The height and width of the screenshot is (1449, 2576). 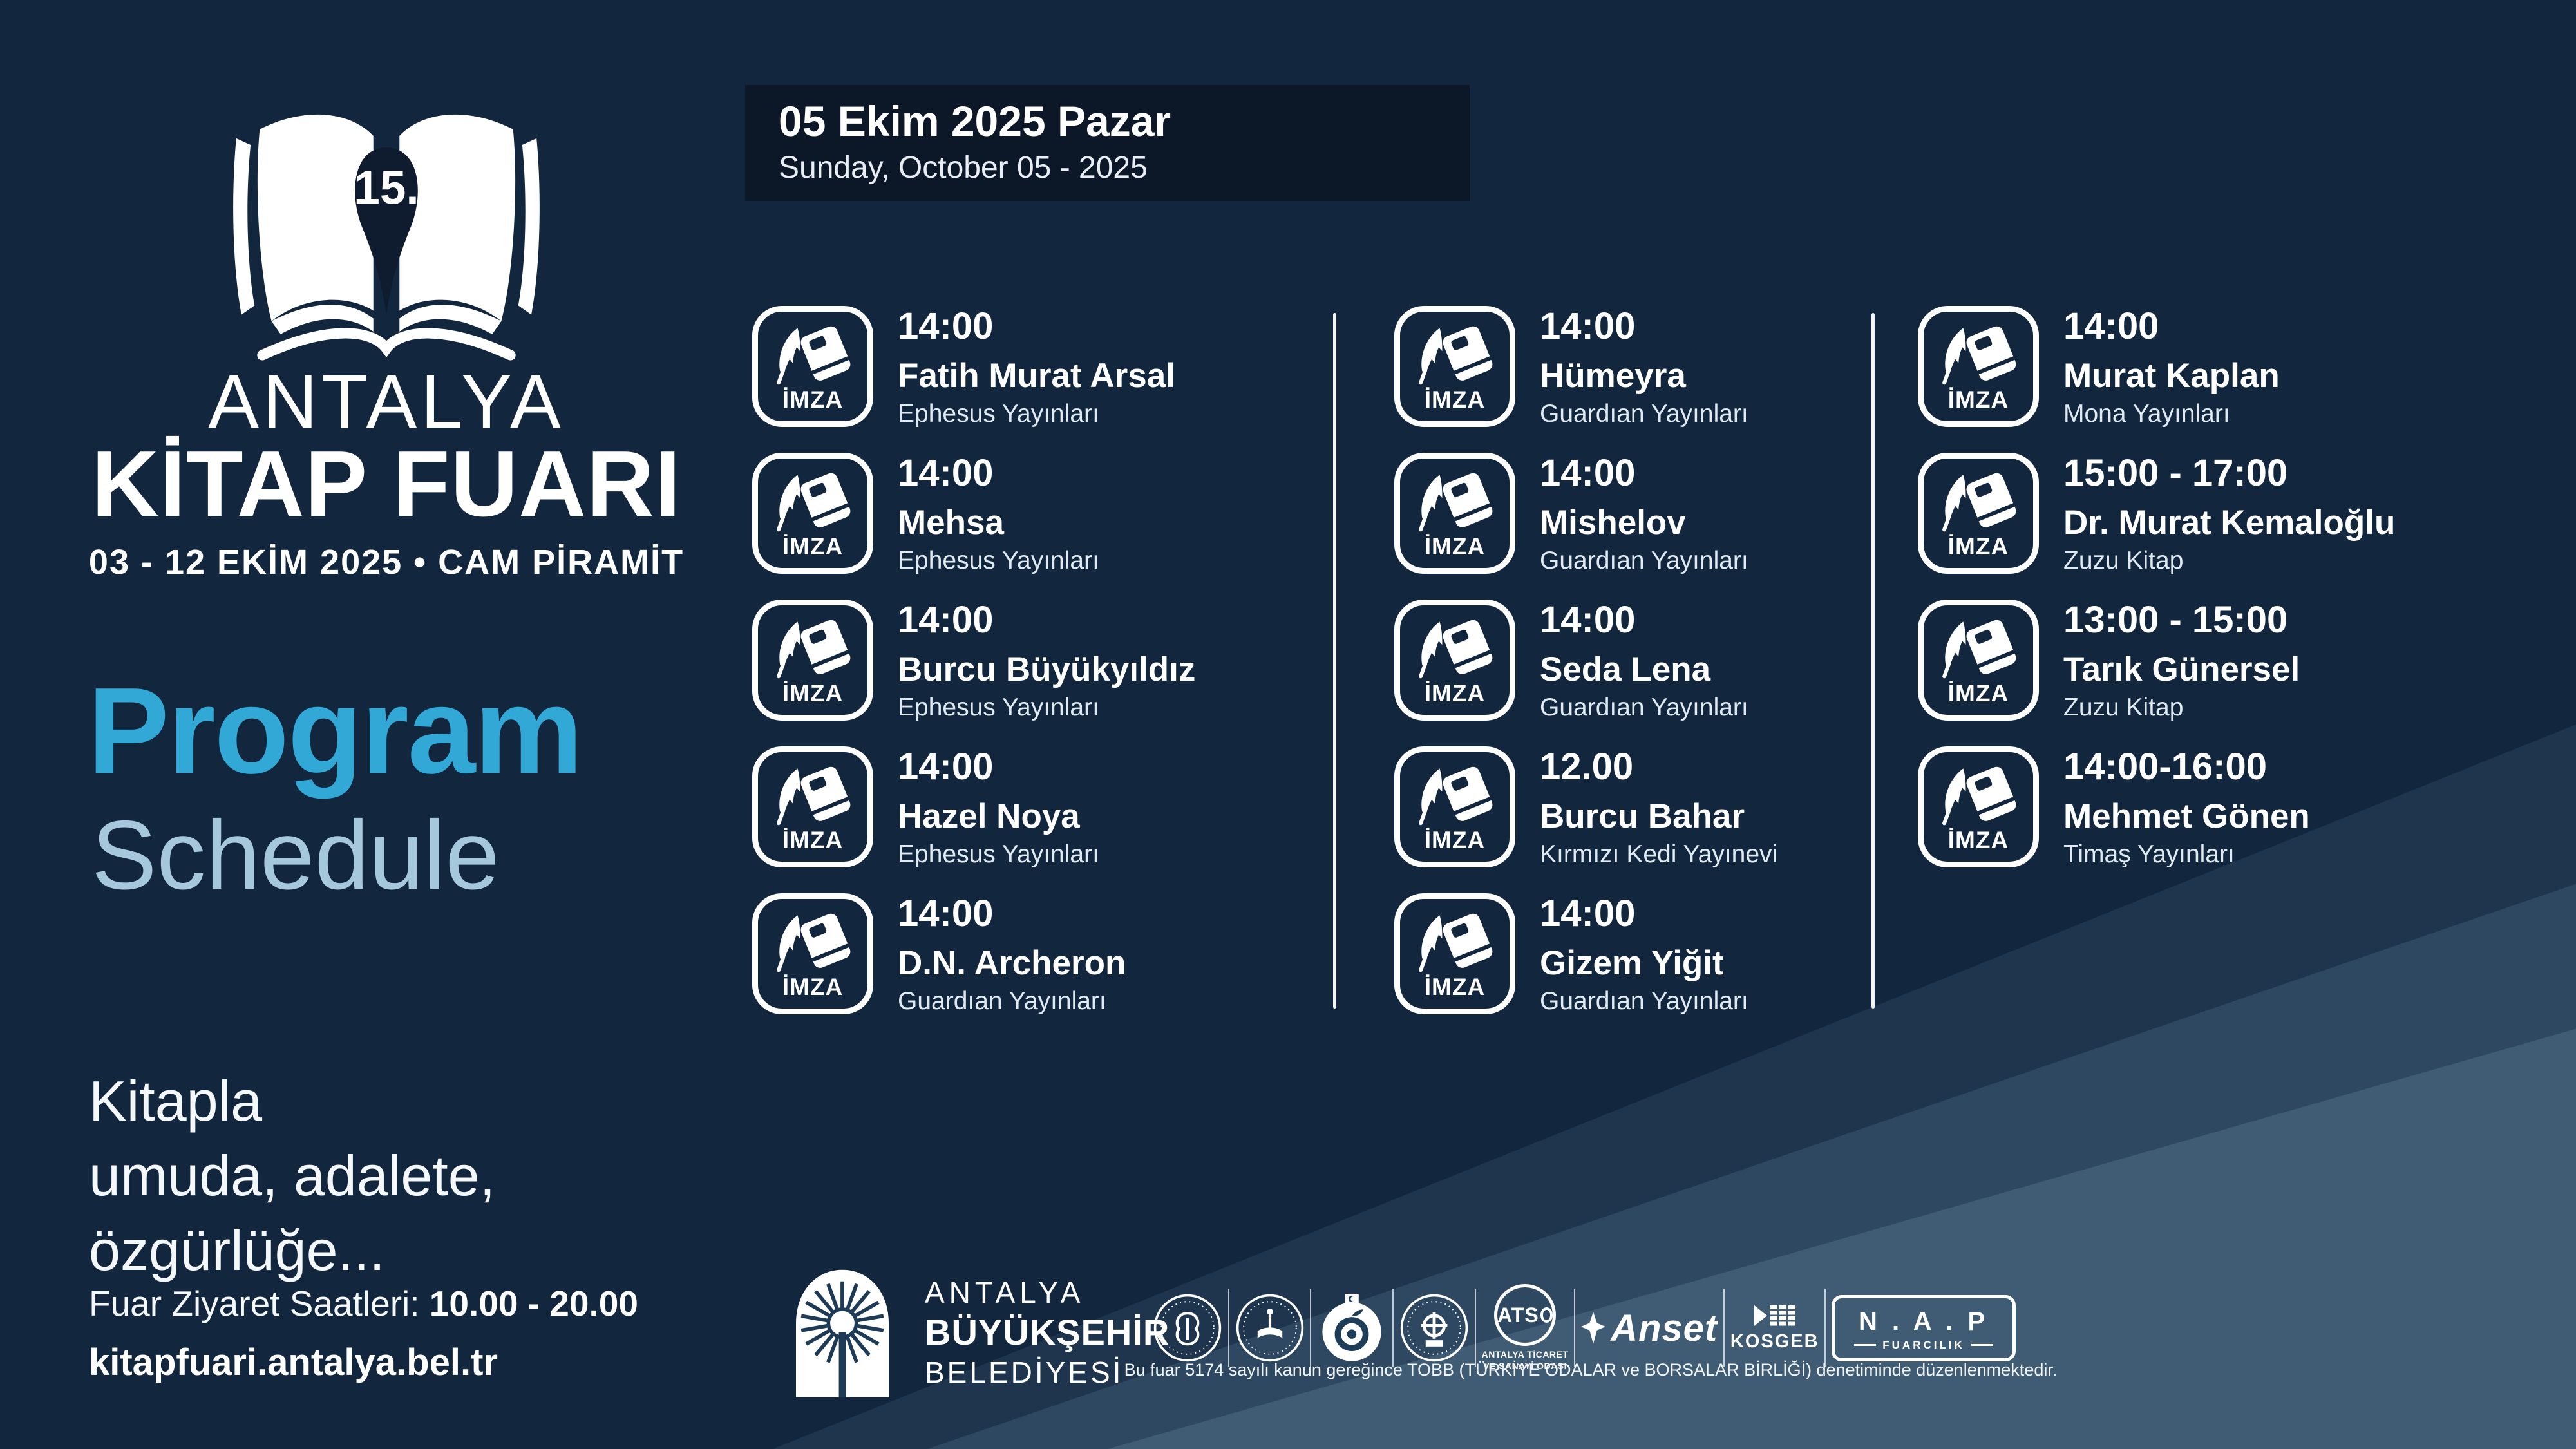 I want to click on municipality-line3: BELEDİYESİ, so click(x=1025, y=1373).